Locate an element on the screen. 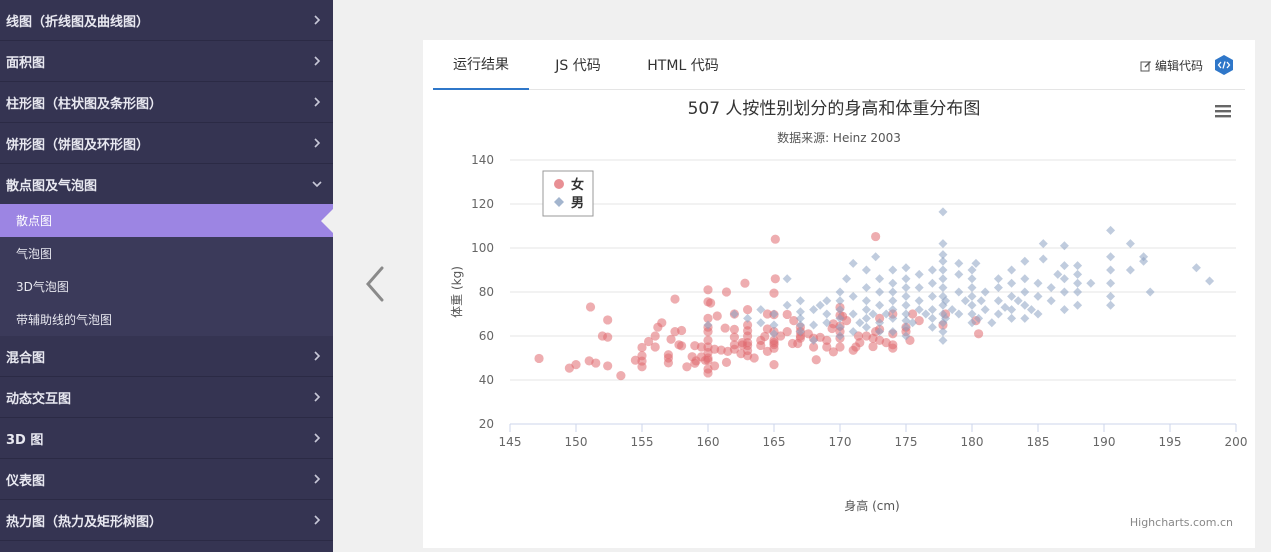 The image size is (1271, 552). code-icon is located at coordinates (1224, 65).